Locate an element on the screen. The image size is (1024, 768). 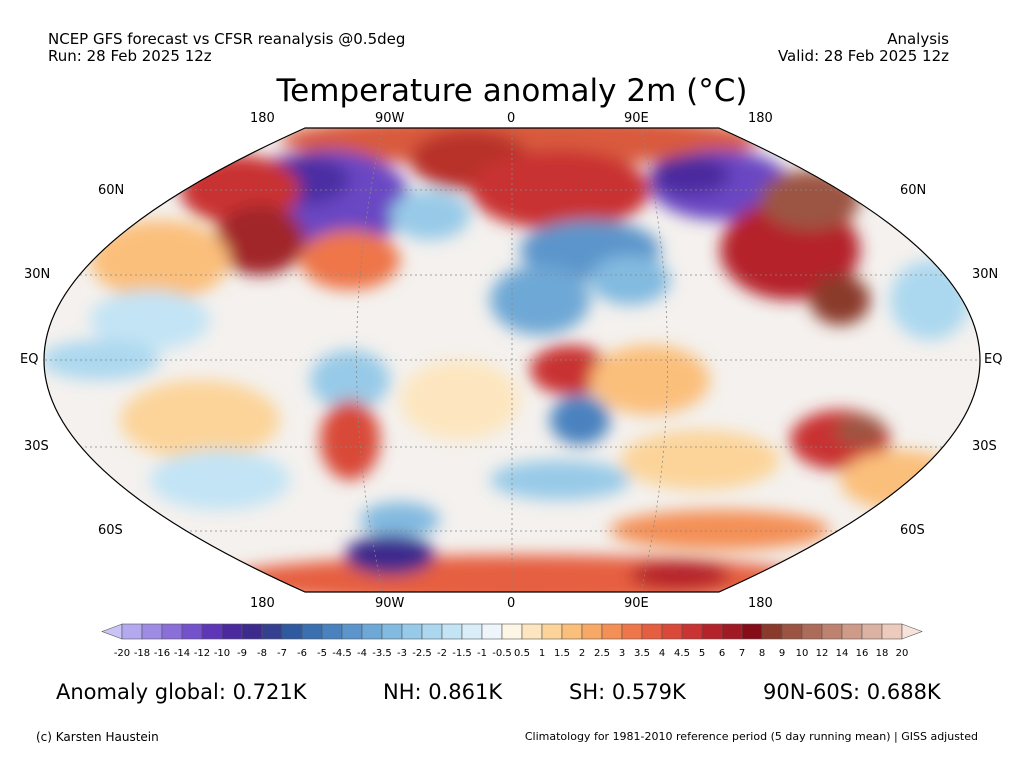
lon-label-bottom: 90E is located at coordinates (636, 603).